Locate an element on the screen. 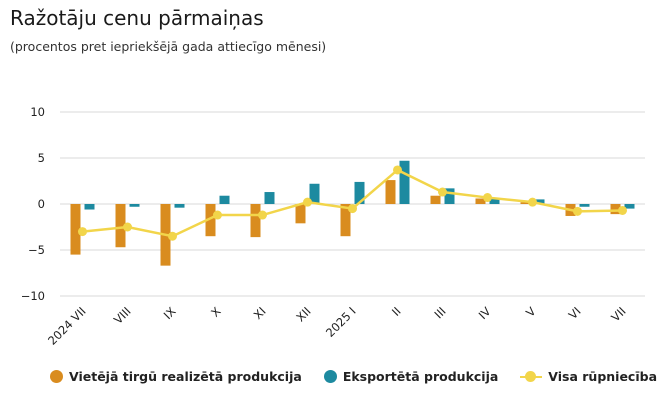 This screenshot has width=659, height=402. y-tick-label: 0 is located at coordinates (41, 204).